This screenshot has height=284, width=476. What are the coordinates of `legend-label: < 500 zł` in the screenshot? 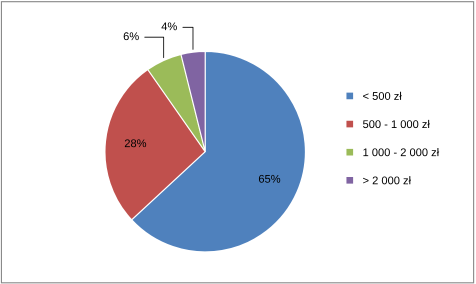 It's located at (382, 96).